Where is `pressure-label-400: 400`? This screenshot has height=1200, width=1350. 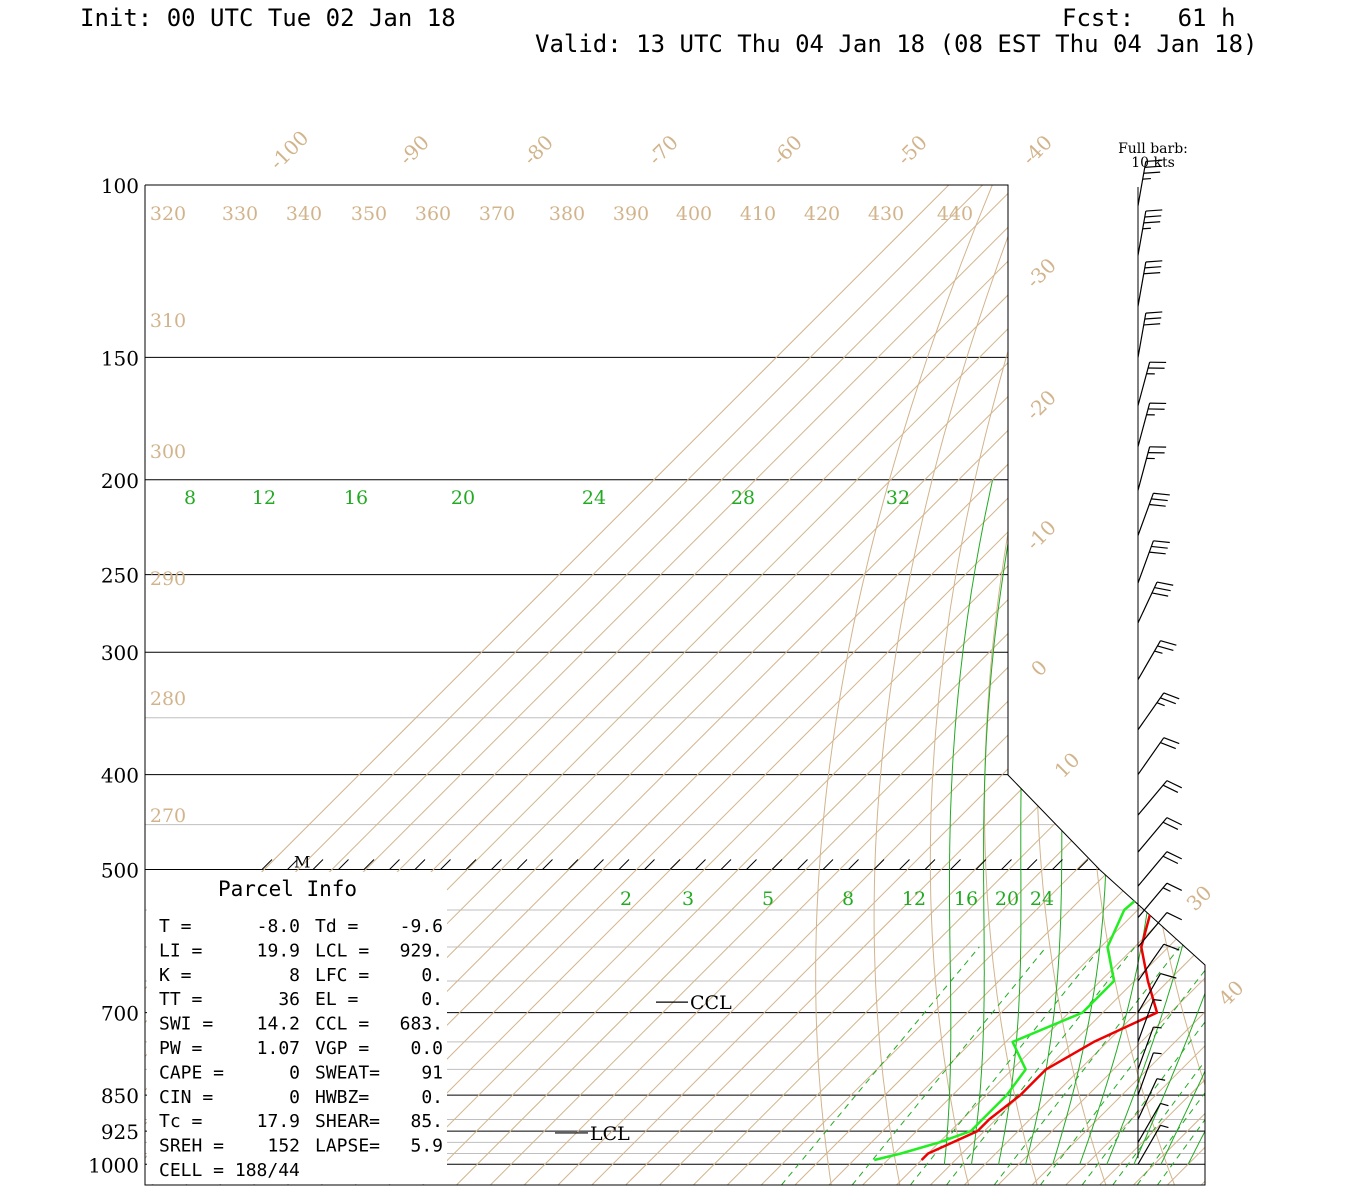 pressure-label-400: 400 is located at coordinates (120, 776).